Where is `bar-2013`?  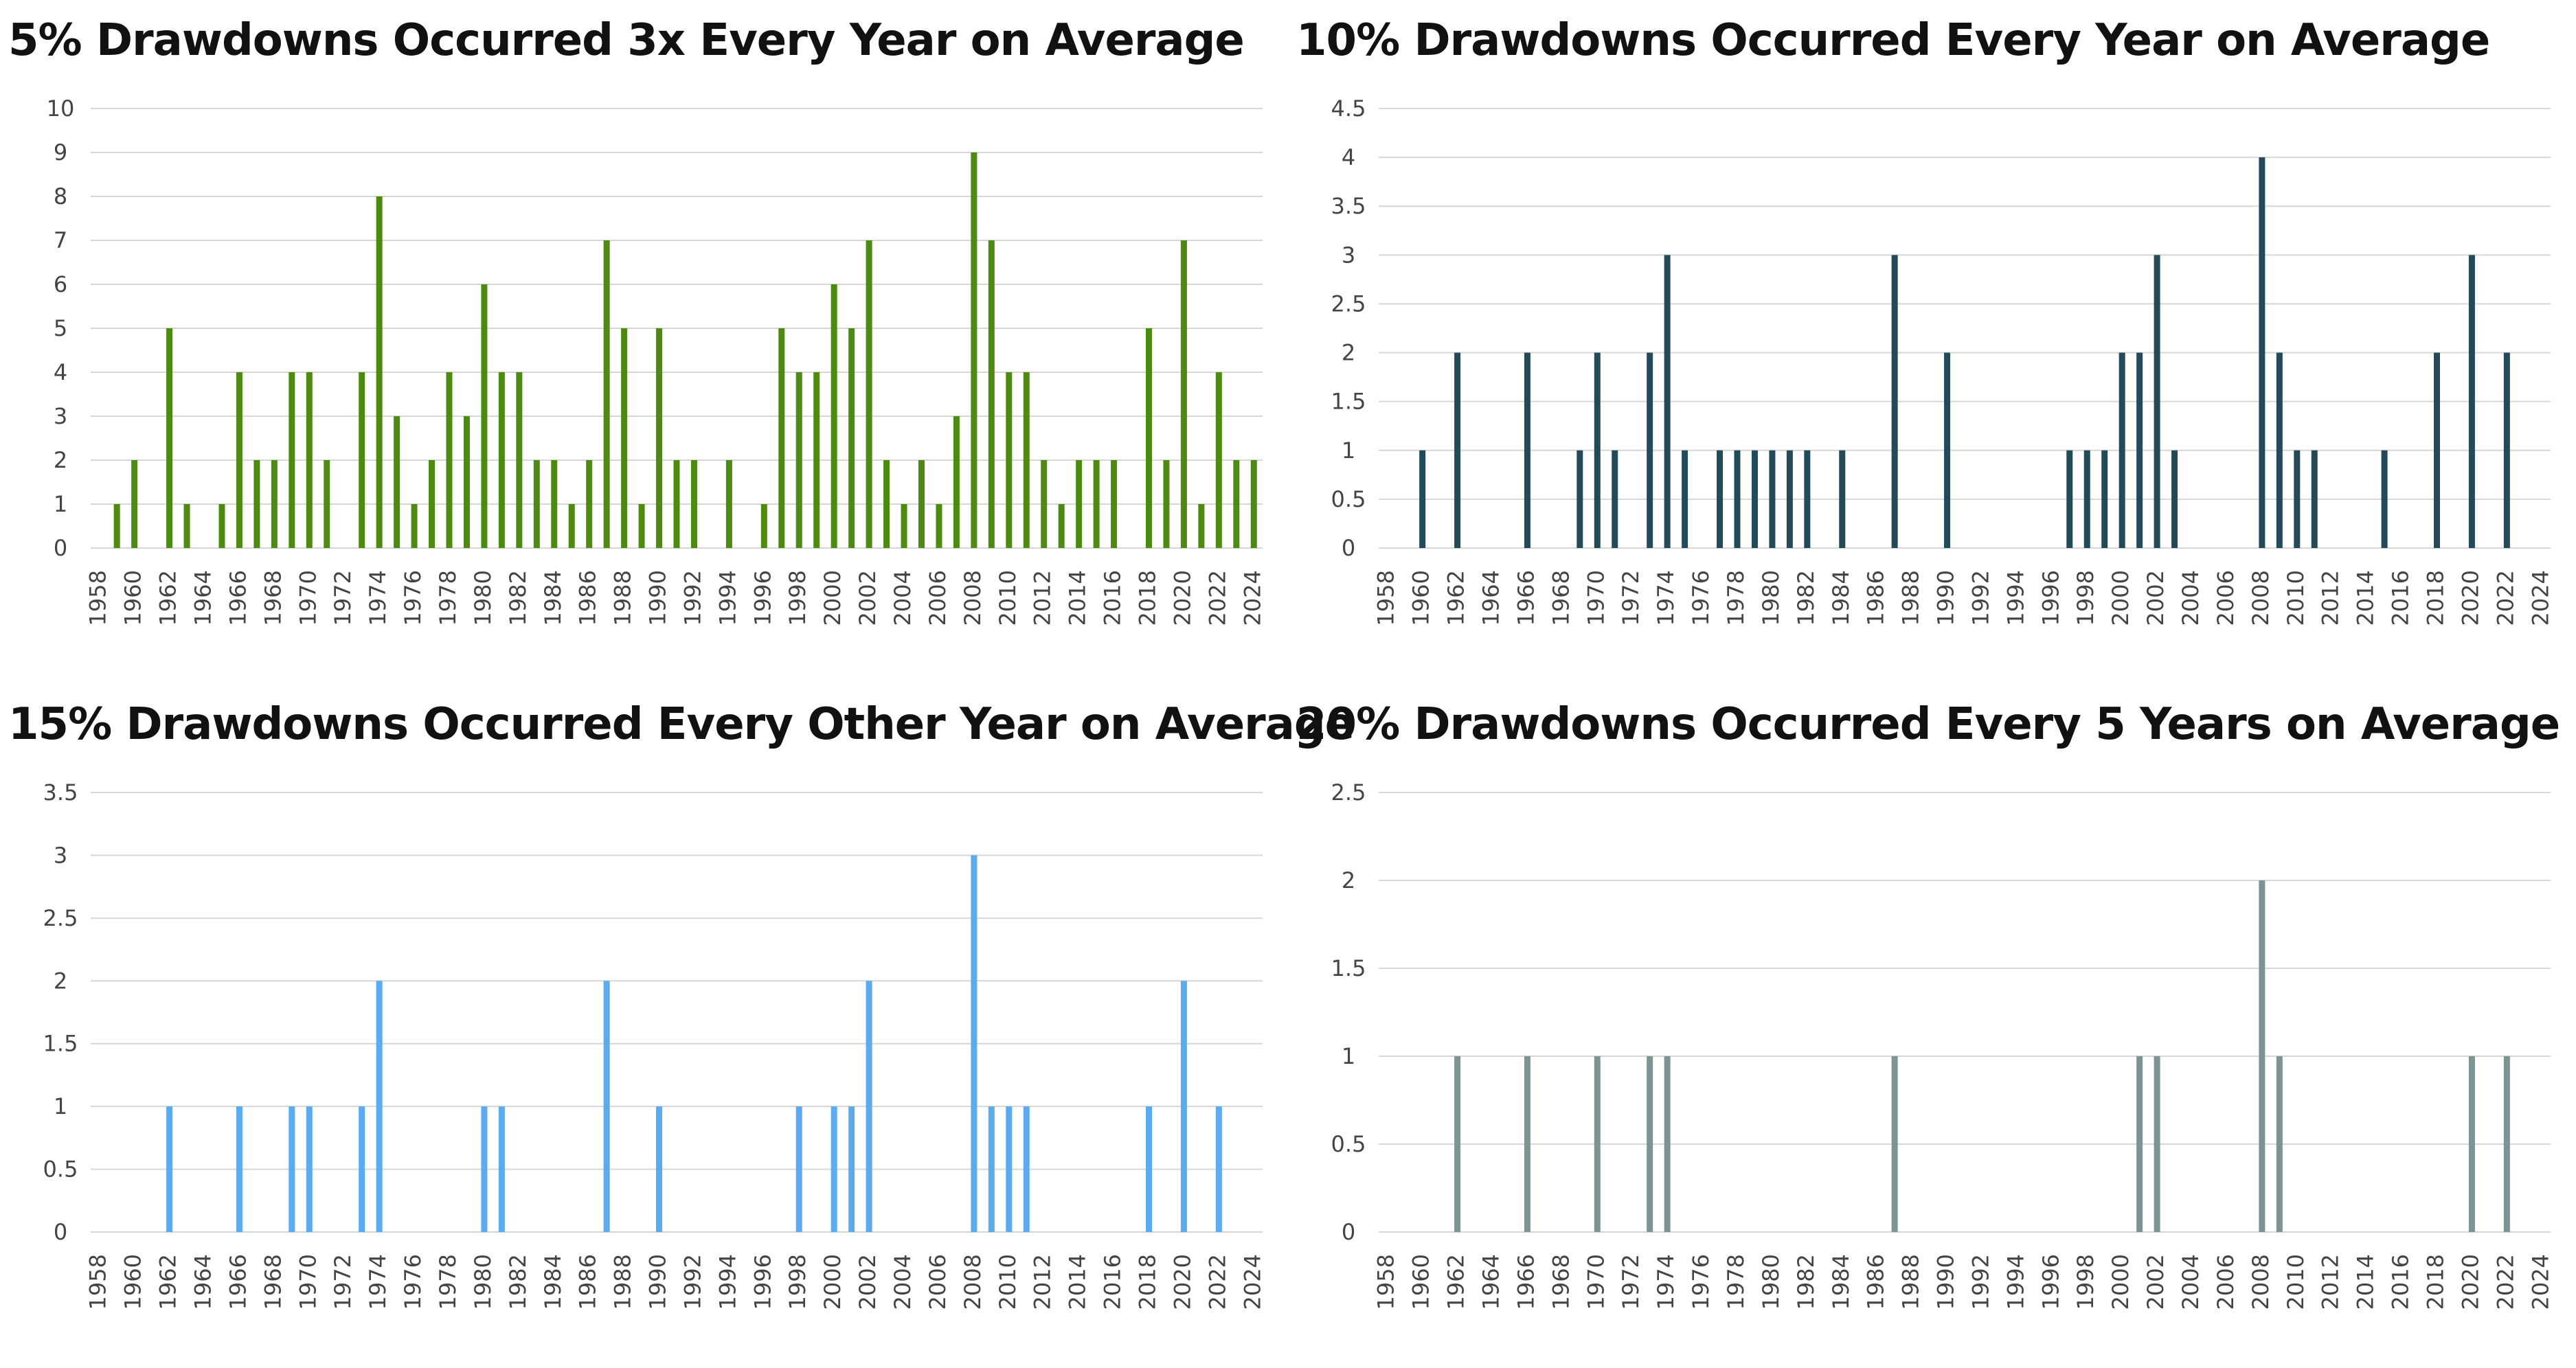 bar-2013 is located at coordinates (1061, 526).